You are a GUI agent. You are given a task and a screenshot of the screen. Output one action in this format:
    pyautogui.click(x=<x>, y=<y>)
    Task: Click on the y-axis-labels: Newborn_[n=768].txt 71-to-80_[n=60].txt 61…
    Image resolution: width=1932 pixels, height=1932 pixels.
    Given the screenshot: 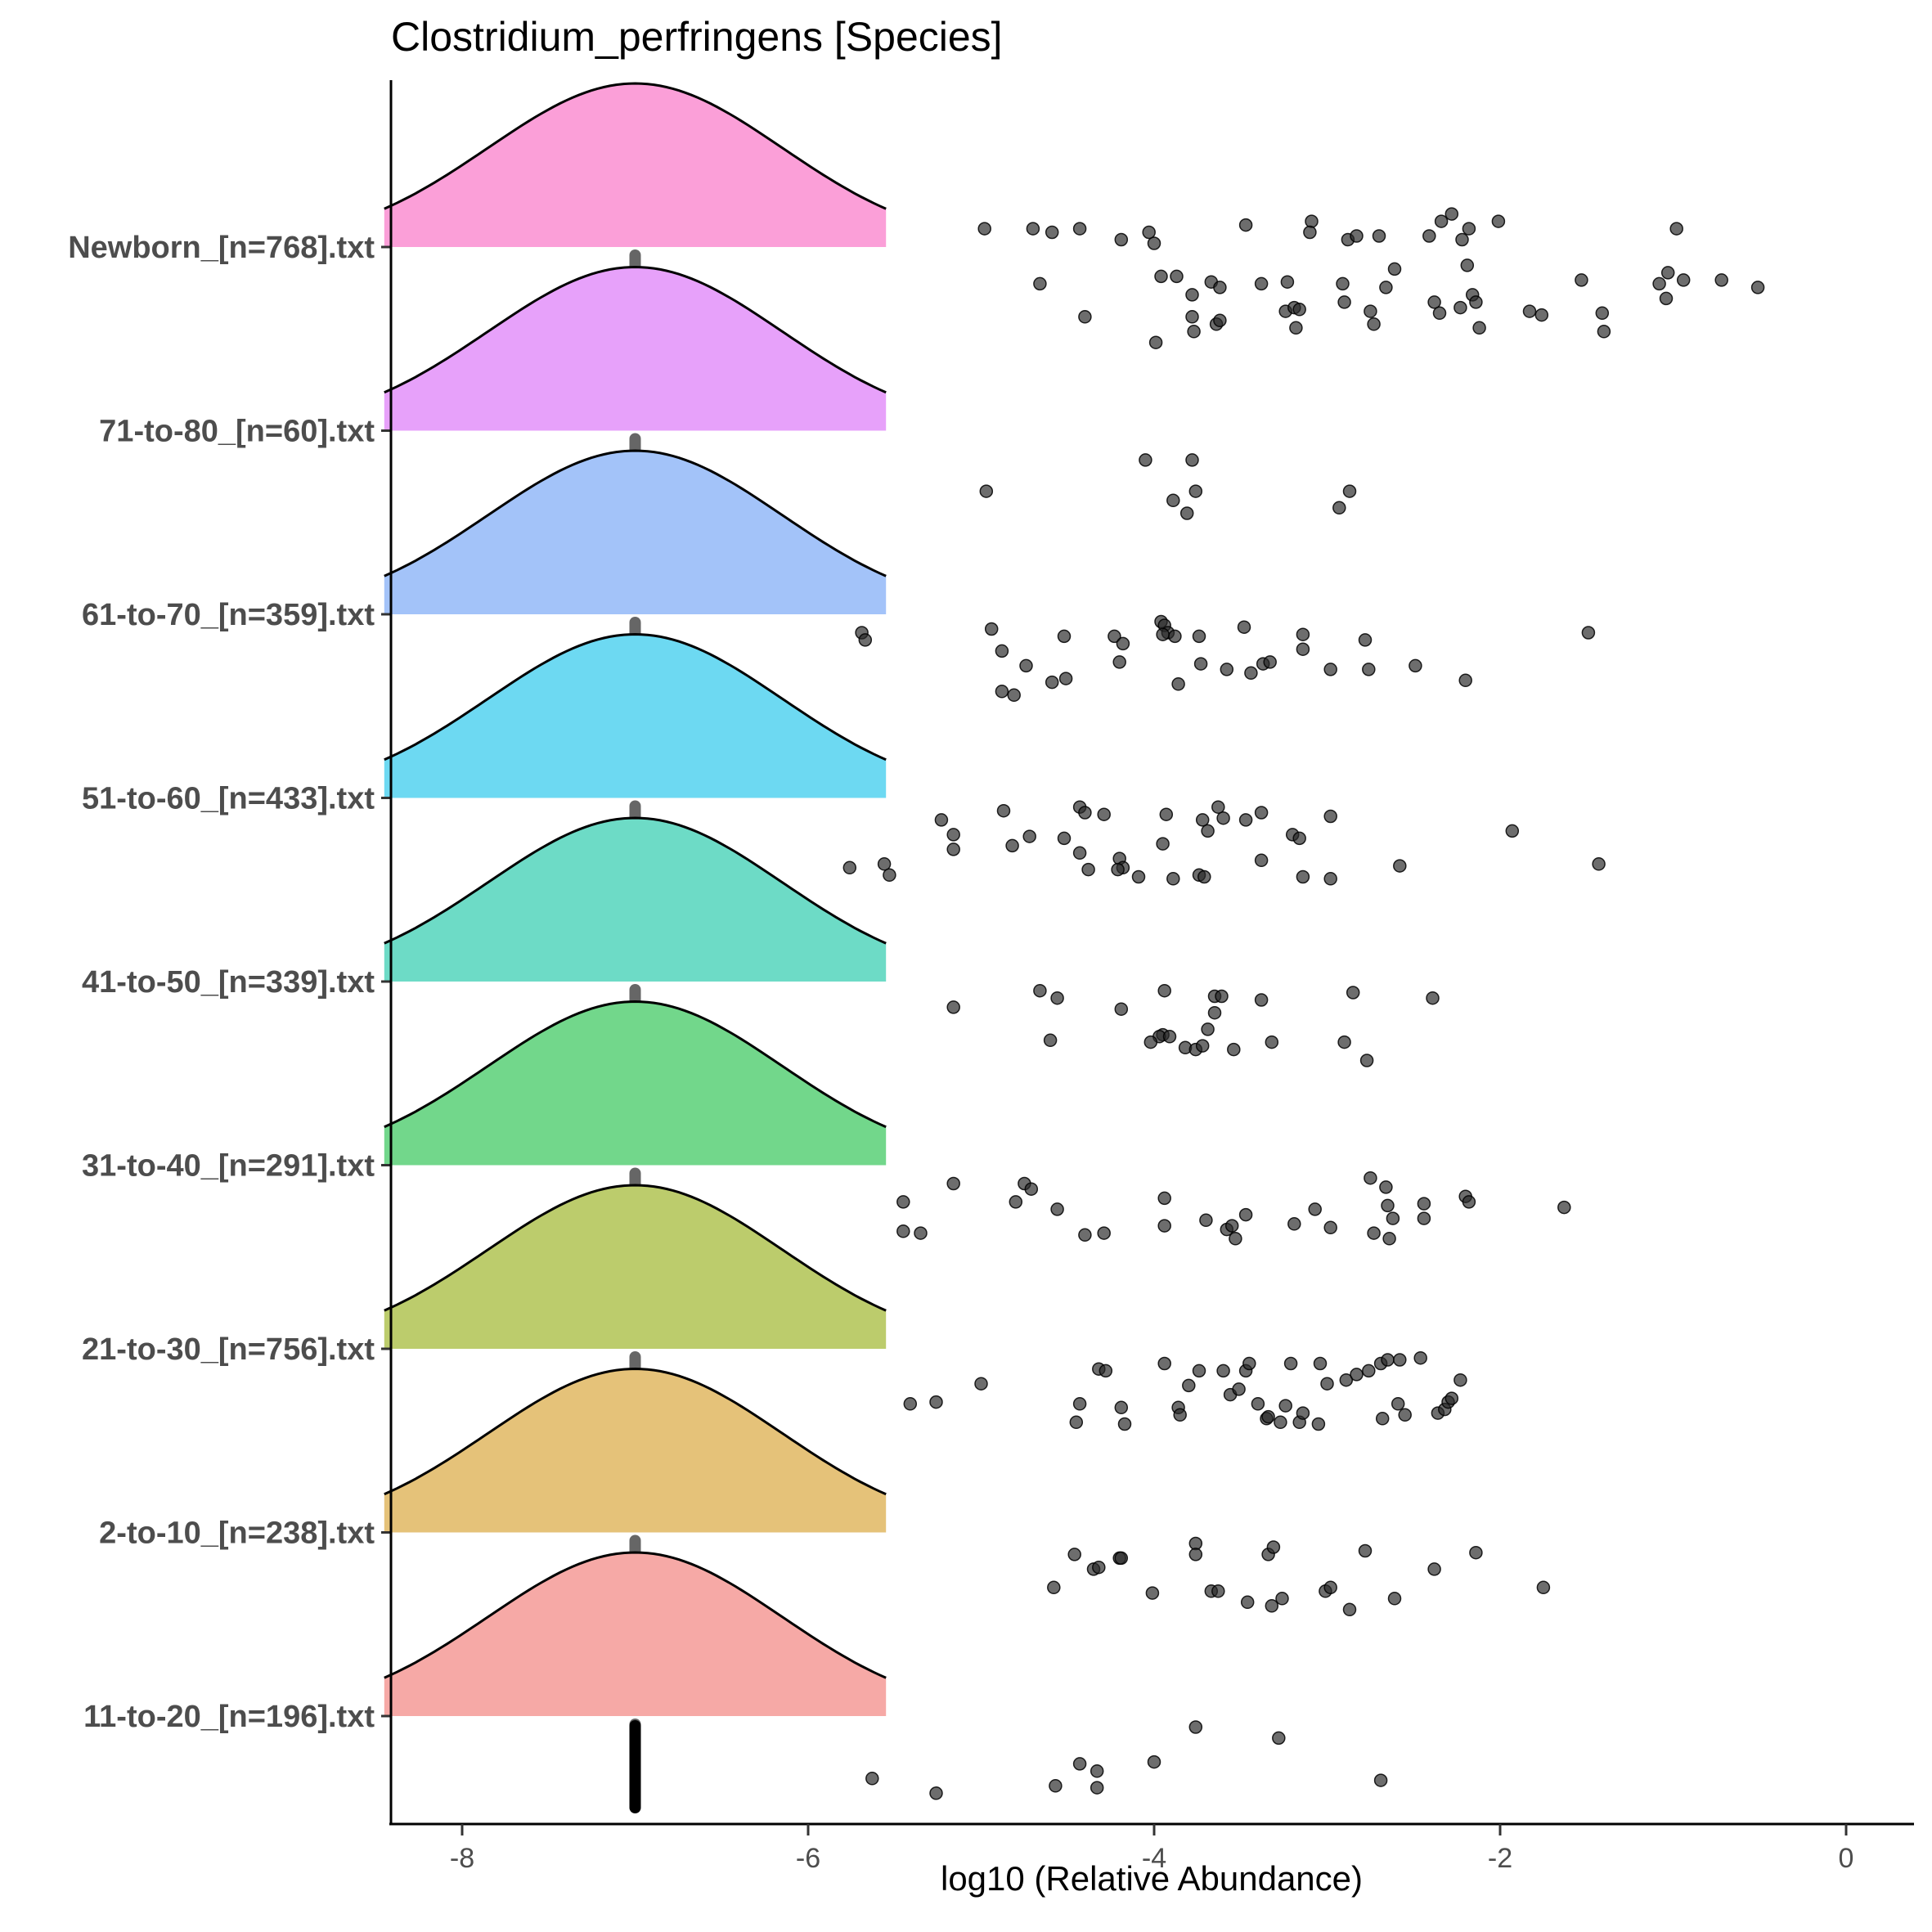 What is the action you would take?
    pyautogui.click(x=229, y=983)
    